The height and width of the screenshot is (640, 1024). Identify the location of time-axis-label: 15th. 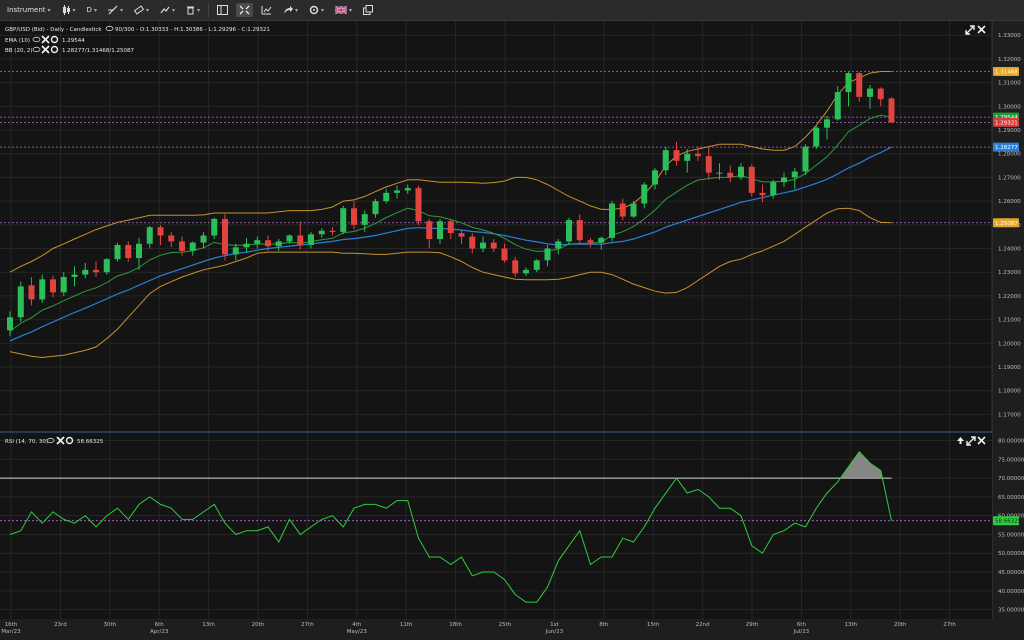
(653, 625).